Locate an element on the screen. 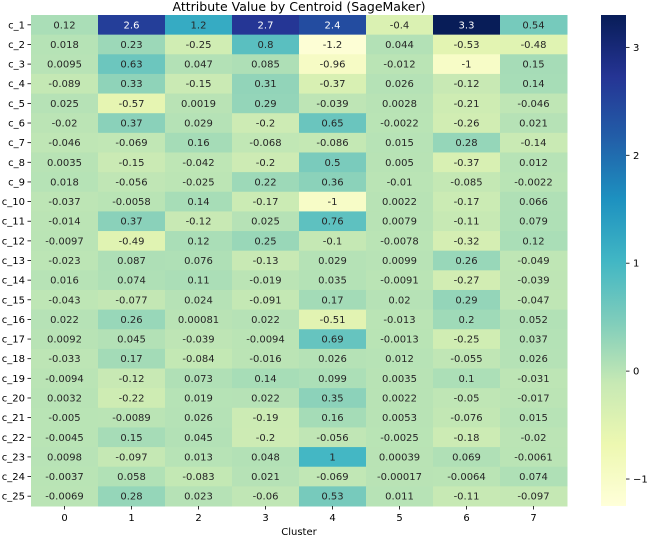 This screenshot has width=653, height=549. x-tick-label: 5 is located at coordinates (399, 518).